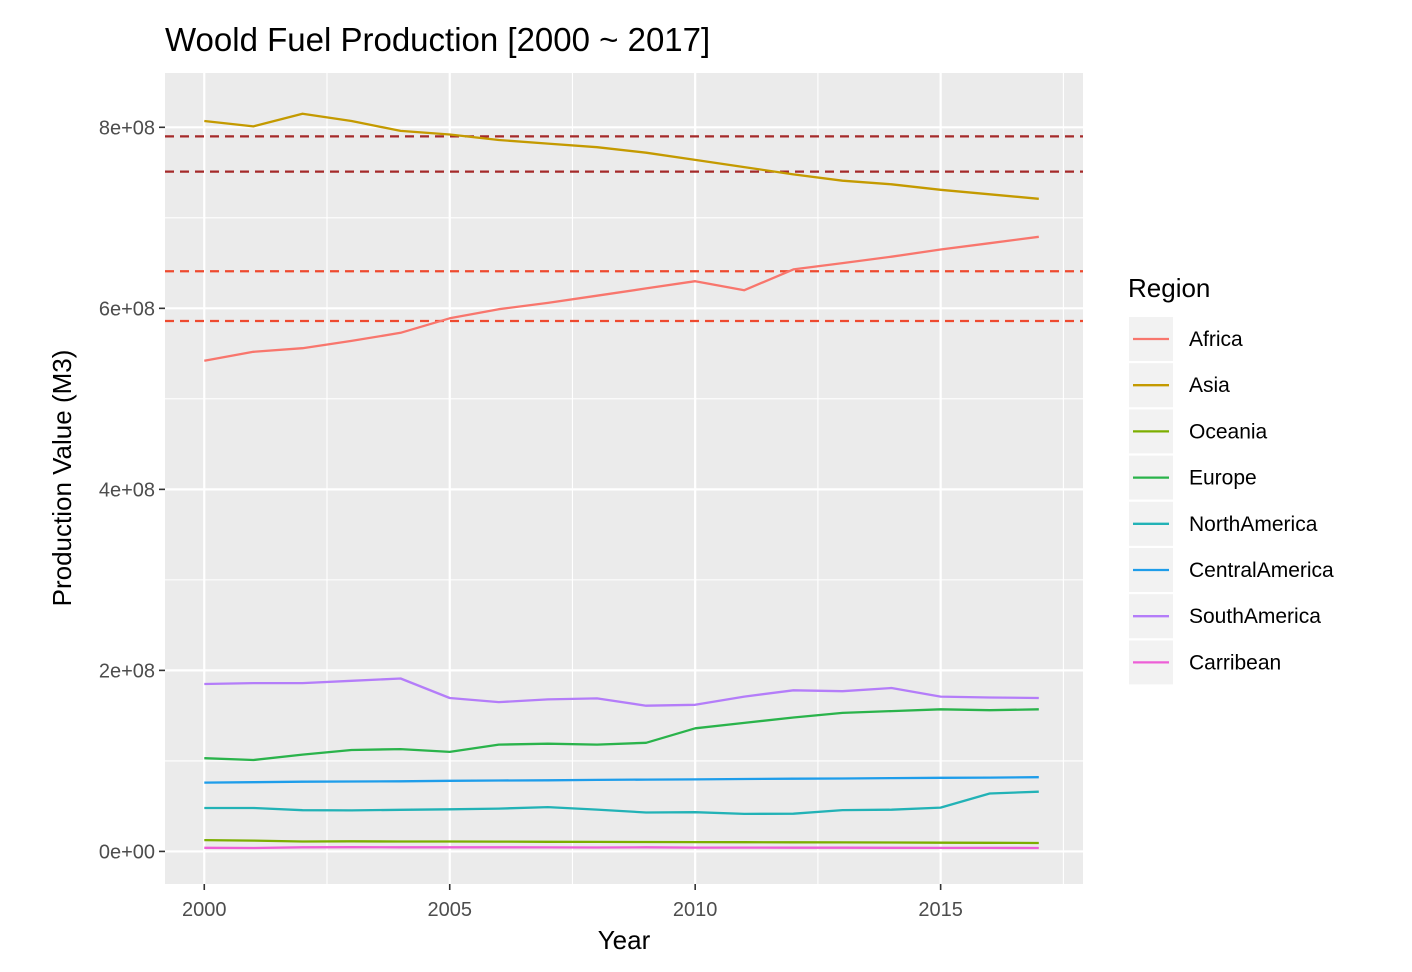  Describe the element at coordinates (621, 692) in the screenshot. I see `series-line-southamerica` at that location.